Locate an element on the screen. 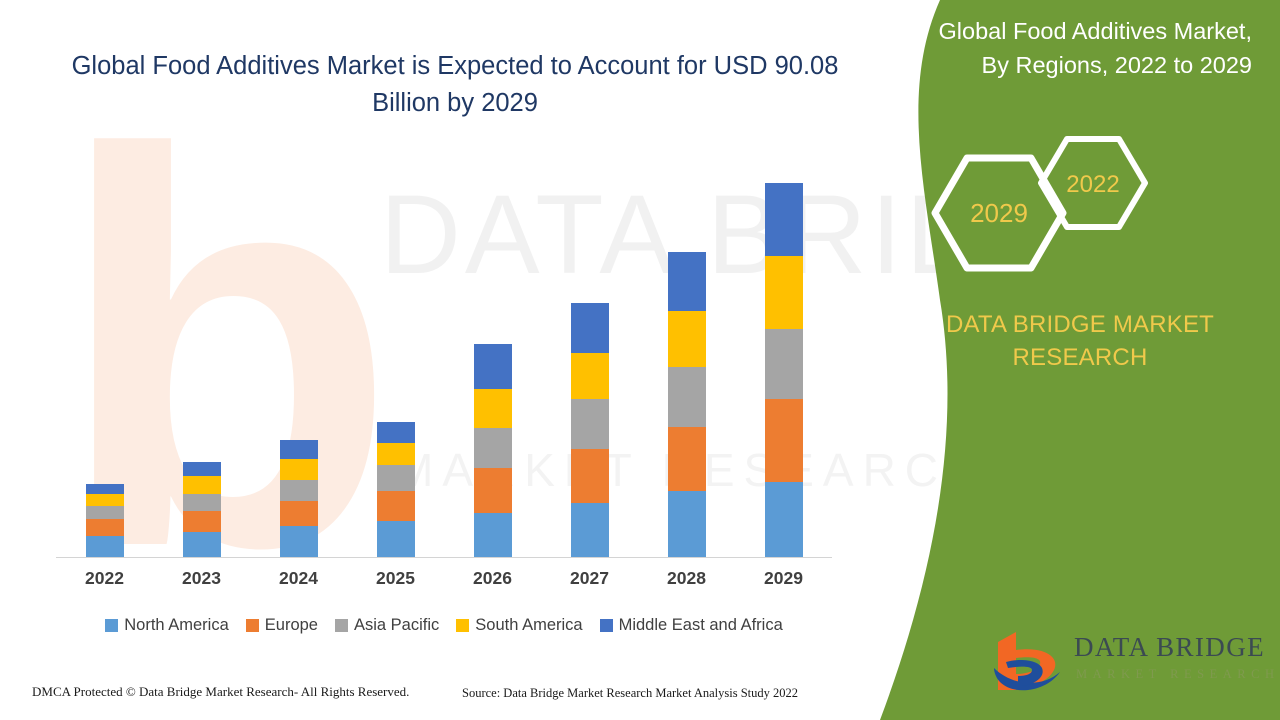 This screenshot has width=1280, height=720. x-axis-label: 2025 is located at coordinates (395, 578).